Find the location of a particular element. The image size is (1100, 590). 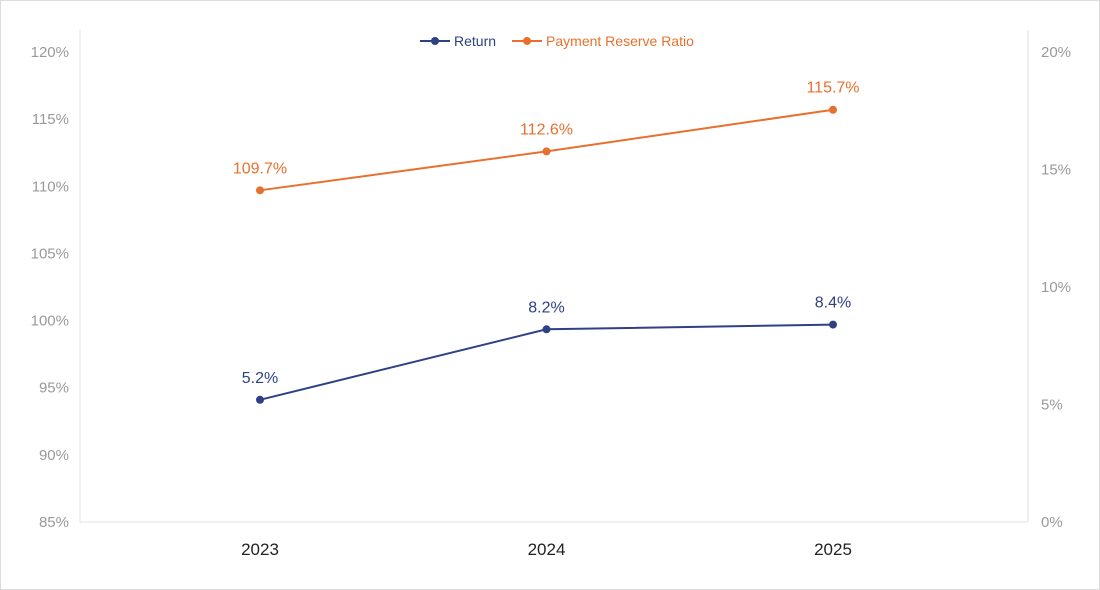

right-axis-tick-label: 5% is located at coordinates (1052, 405).